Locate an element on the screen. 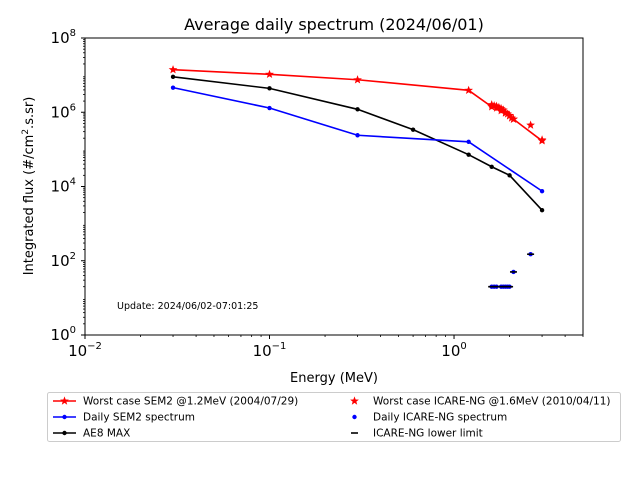 This screenshot has height=480, width=640. y-axis-ticks: 10⁰ 10² 10⁴ 10⁶ 10⁸ is located at coordinates (68, 186).